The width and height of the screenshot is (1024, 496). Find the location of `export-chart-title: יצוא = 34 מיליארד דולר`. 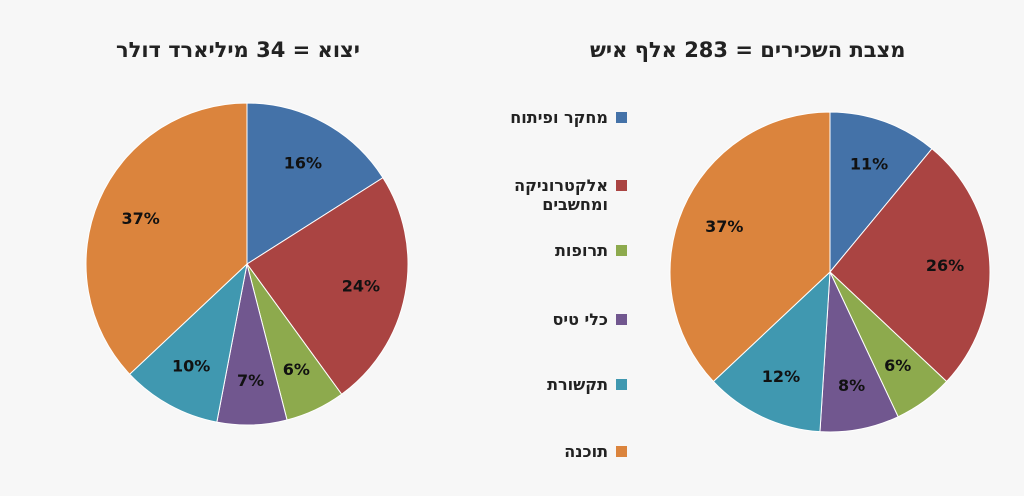

export-chart-title: יצוא = 34 מיליארד דולר is located at coordinates (238, 50).